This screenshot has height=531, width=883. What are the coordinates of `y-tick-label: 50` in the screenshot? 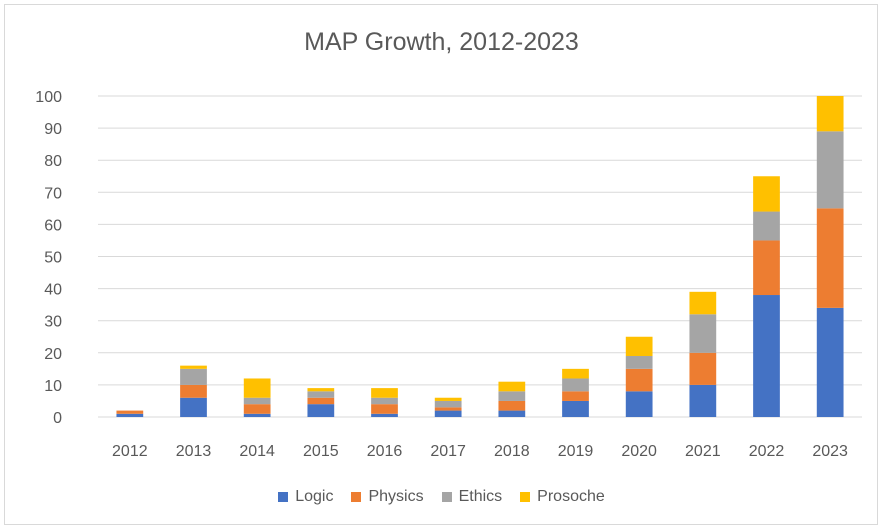 It's located at (53, 258).